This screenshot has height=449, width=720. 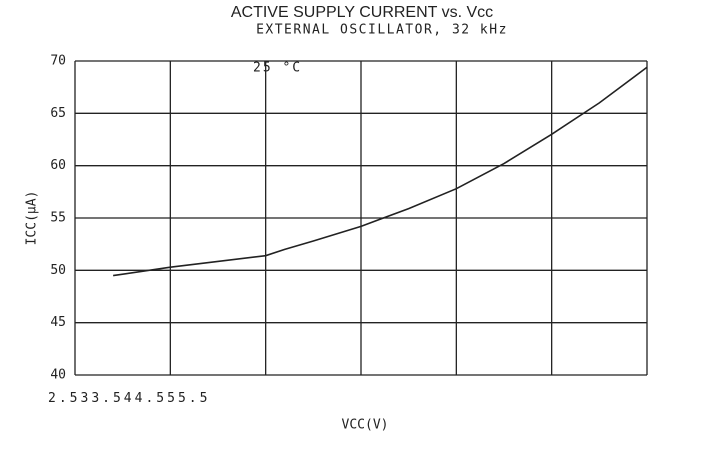 I want to click on y-tick-label: 65, so click(x=58, y=113).